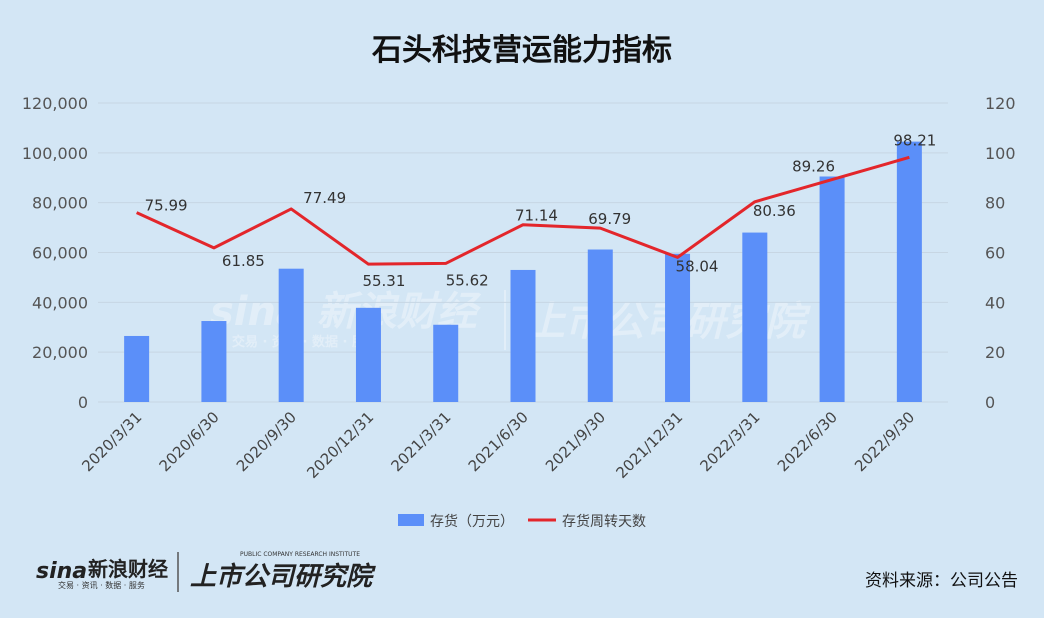 The image size is (1044, 618). Describe the element at coordinates (83, 402) in the screenshot. I see `y-left-tick: 0` at that location.